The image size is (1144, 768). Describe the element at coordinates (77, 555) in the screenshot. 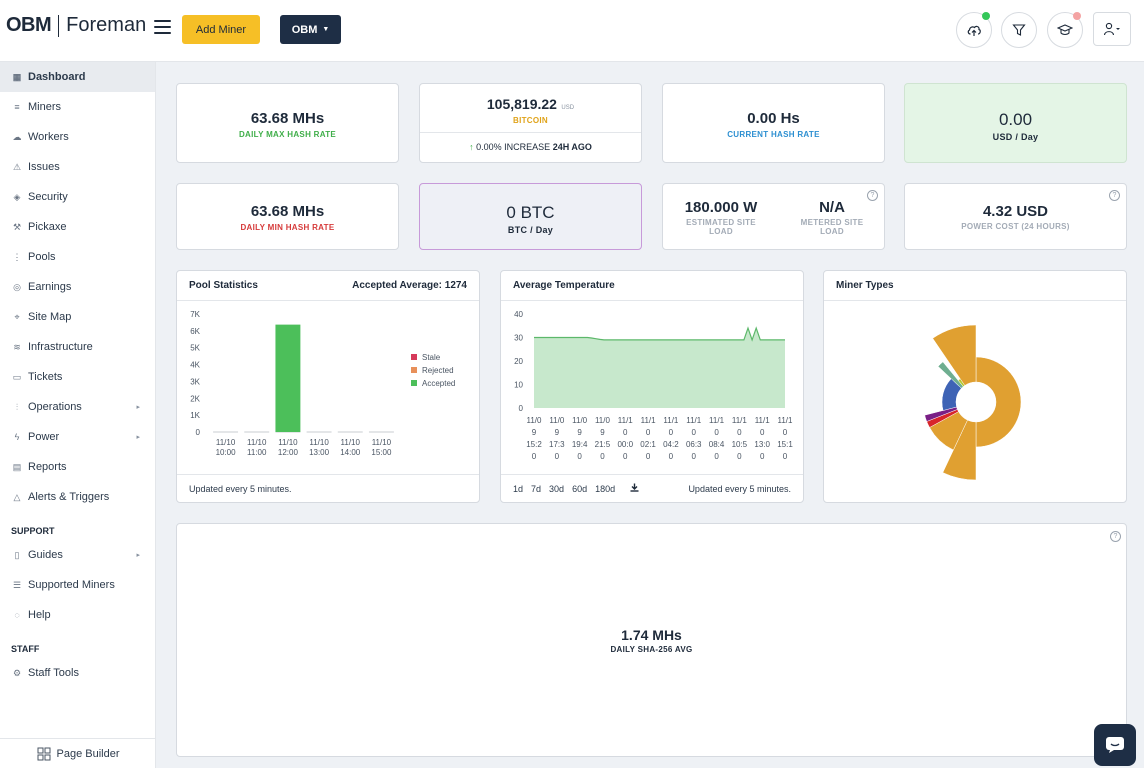

I see `sidebar-item-guides: ▯ Guides ▸` at that location.